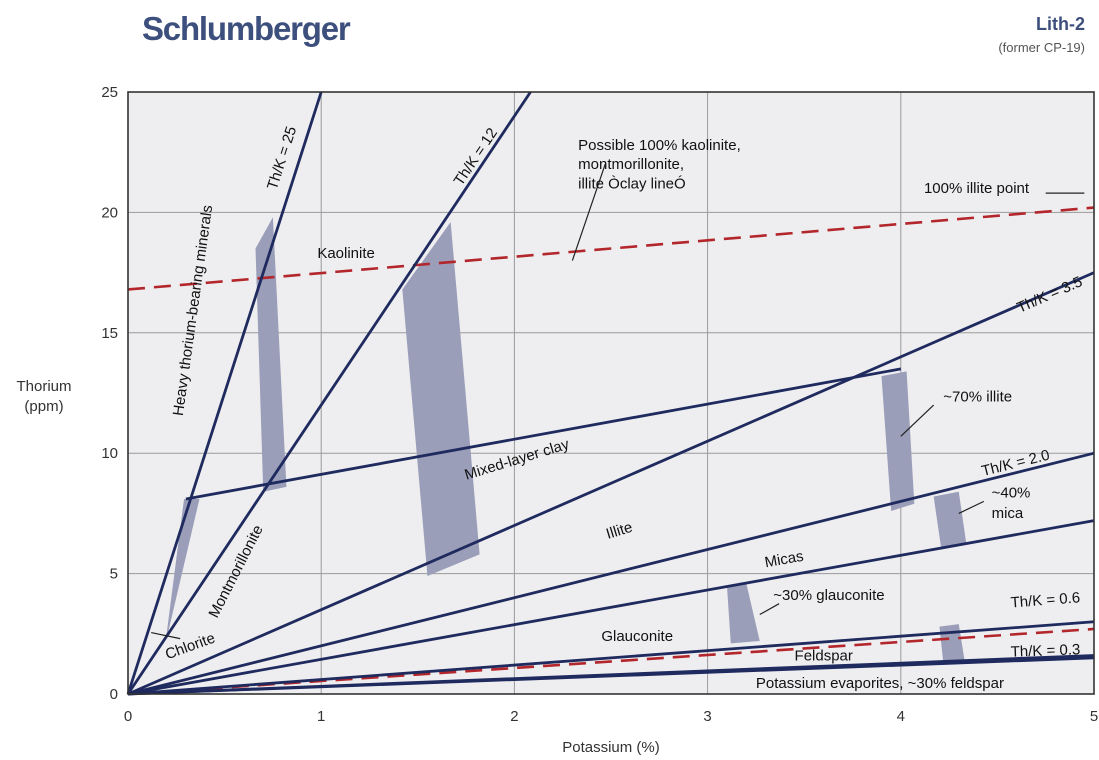 The image size is (1099, 760). I want to click on chart-annotation: illite Òclay lineÓ, so click(632, 183).